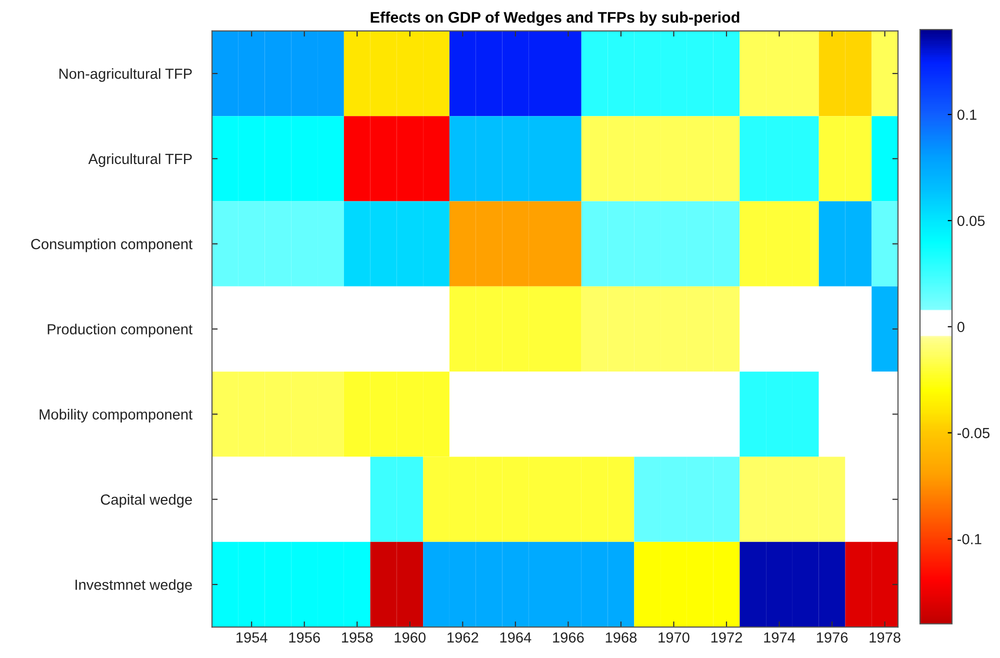 The height and width of the screenshot is (658, 1000). What do you see at coordinates (410, 637) in the screenshot?
I see `x-tick-label: 1960` at bounding box center [410, 637].